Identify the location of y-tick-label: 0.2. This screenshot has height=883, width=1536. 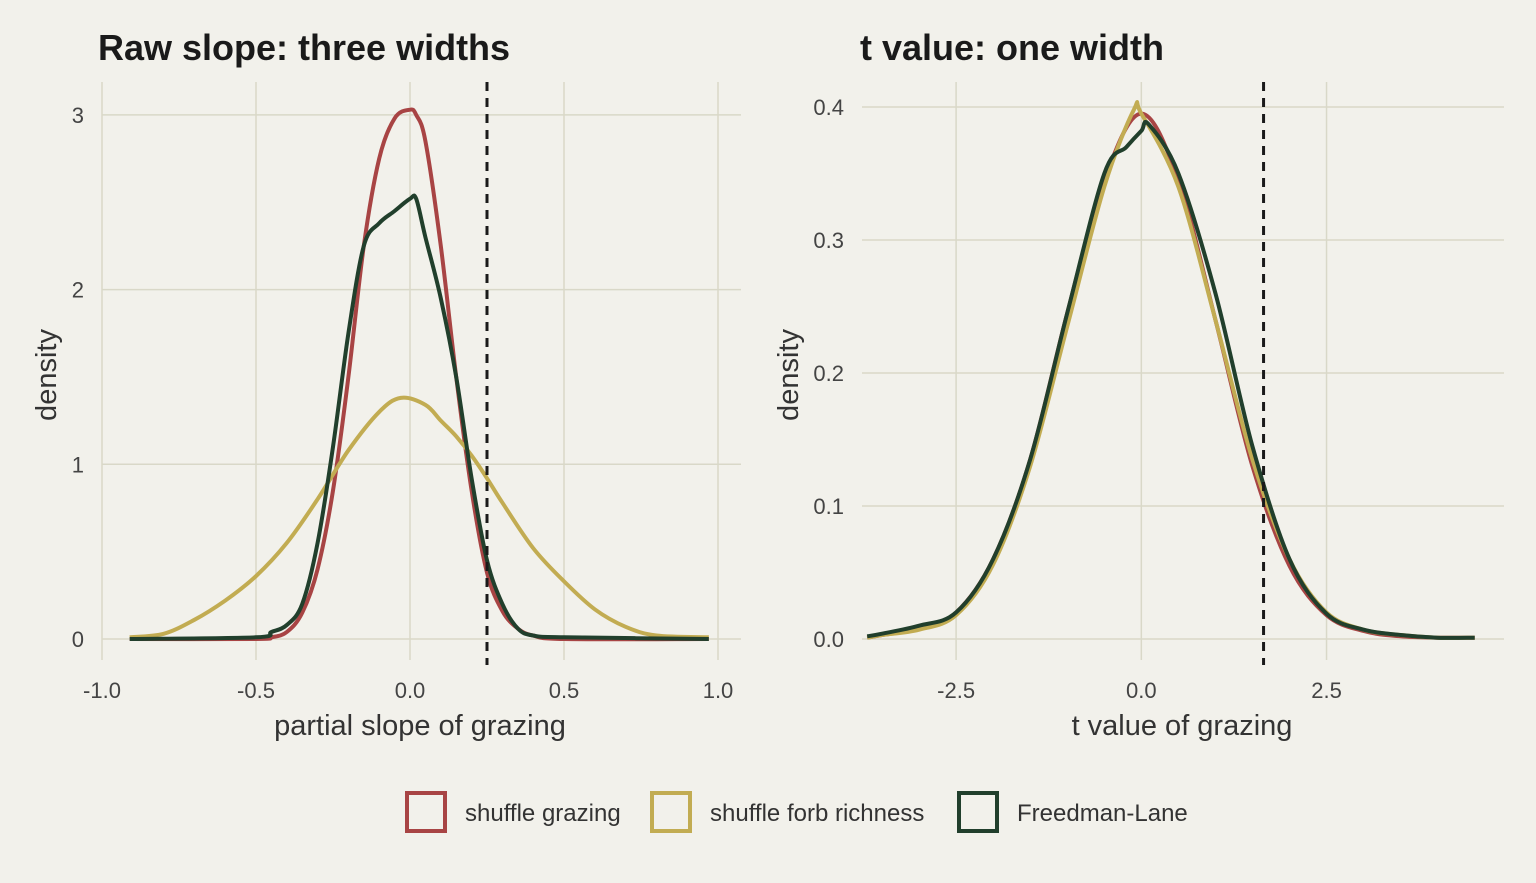
(828, 373).